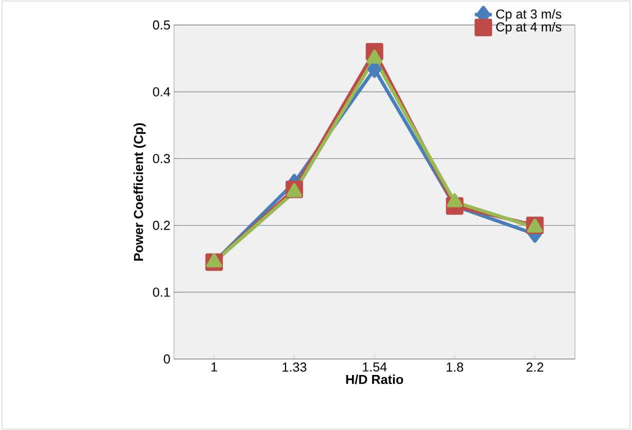  What do you see at coordinates (161, 159) in the screenshot?
I see `y-tick-label: 0.3` at bounding box center [161, 159].